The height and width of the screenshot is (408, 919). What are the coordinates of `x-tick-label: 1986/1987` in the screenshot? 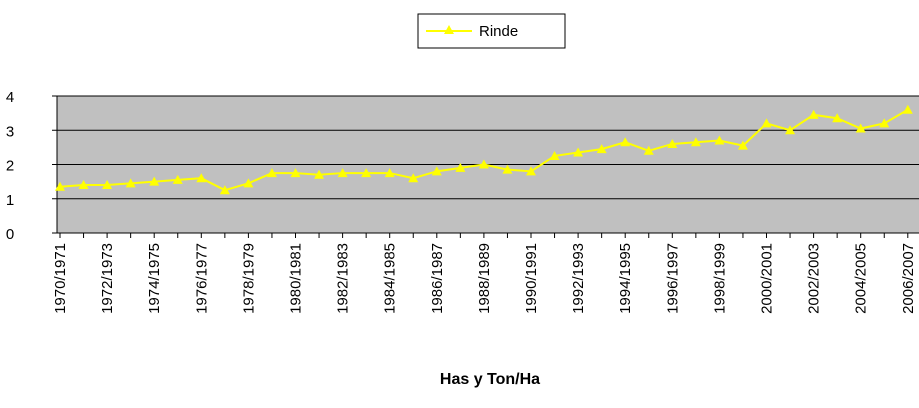 It's located at (437, 278).